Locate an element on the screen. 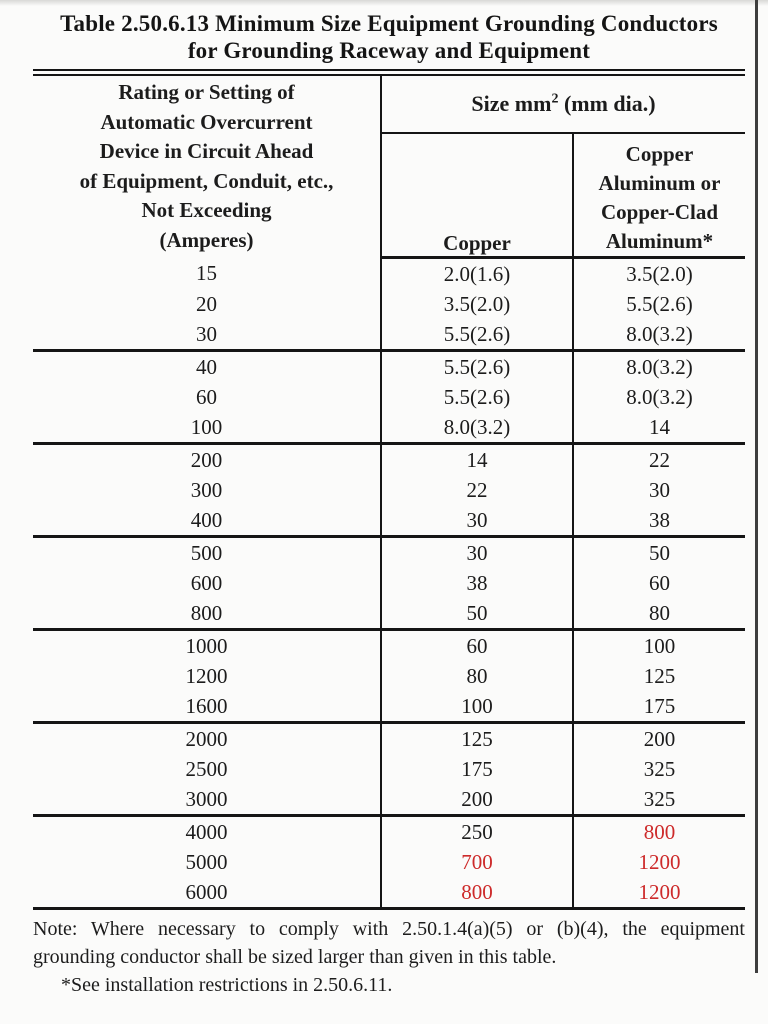 The image size is (768, 1024). cell-amperes: 100 is located at coordinates (207, 428).